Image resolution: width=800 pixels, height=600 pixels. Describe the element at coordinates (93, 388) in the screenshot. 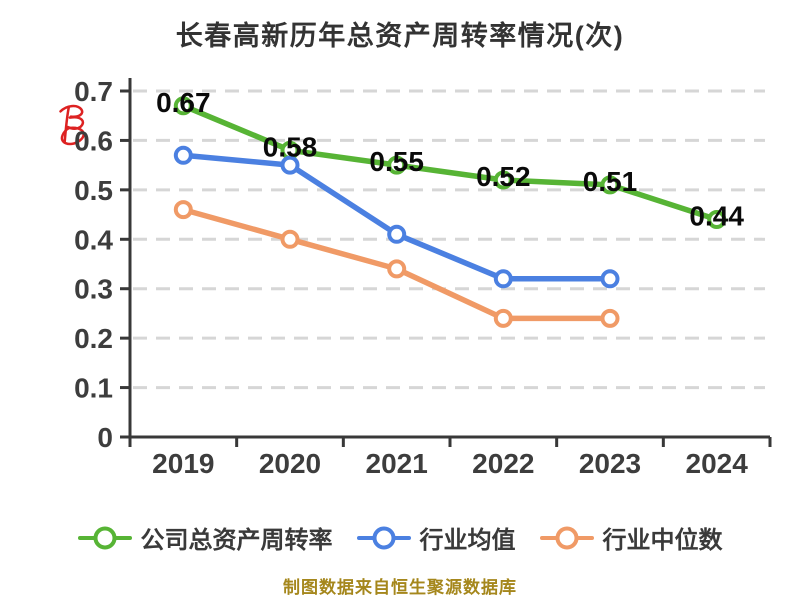

I see `y-axis-tick-label: 0.1` at that location.